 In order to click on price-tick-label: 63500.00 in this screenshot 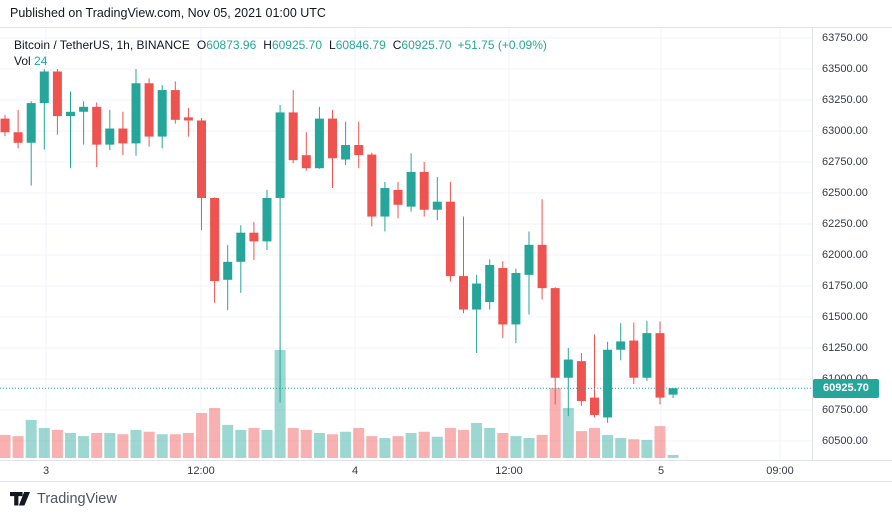, I will do `click(845, 69)`.